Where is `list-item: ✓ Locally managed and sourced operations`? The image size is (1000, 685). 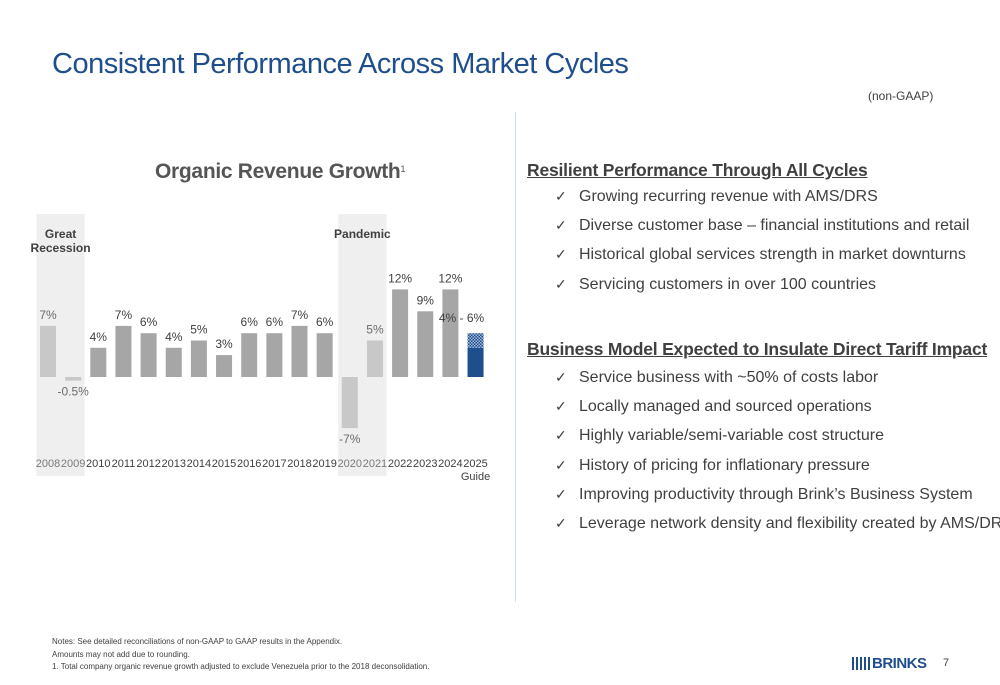
list-item: ✓ Locally managed and sourced operations is located at coordinates (777, 412).